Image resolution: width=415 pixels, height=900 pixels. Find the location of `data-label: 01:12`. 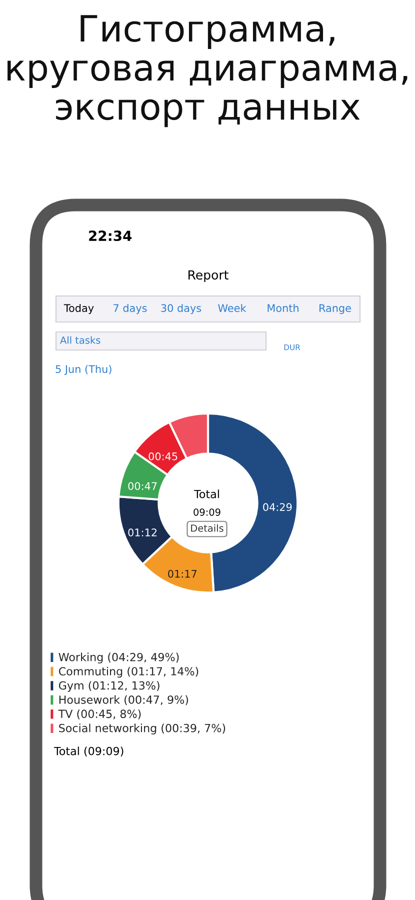

data-label: 01:12 is located at coordinates (142, 532).